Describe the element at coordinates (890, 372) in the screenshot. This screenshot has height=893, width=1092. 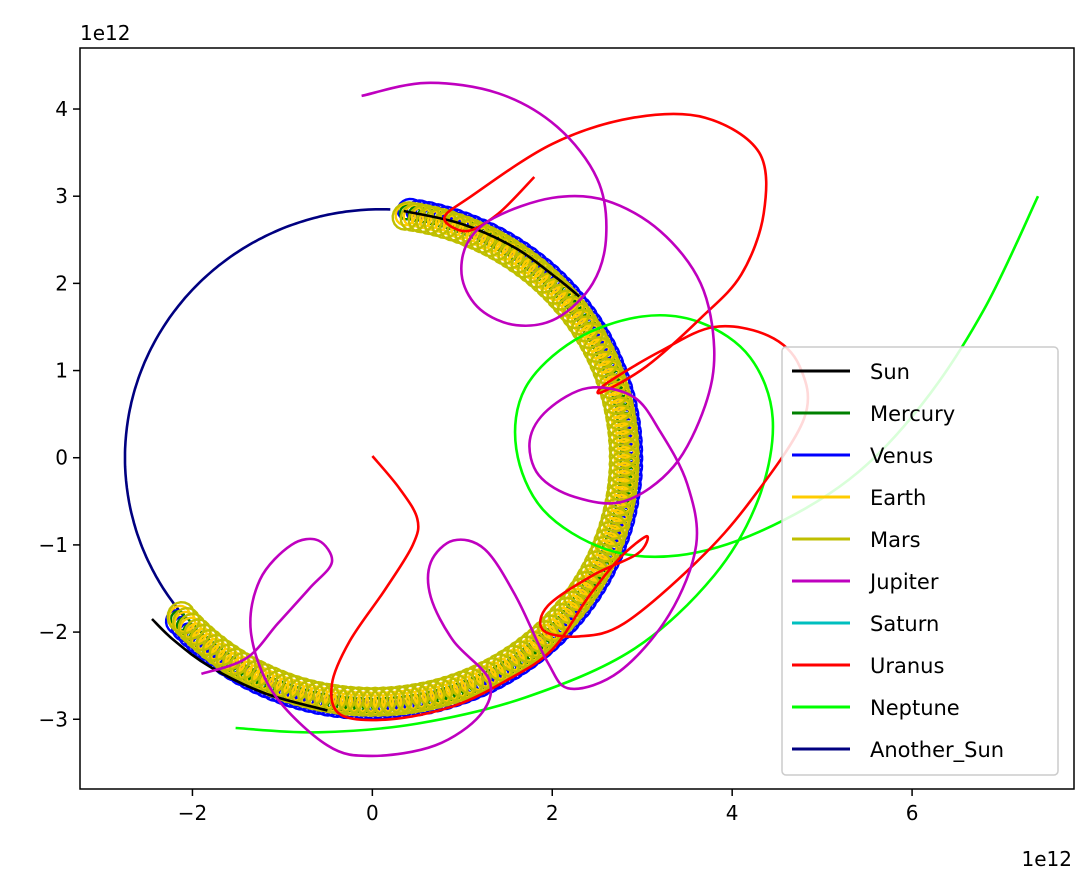
I see `legend-label-sun: Sun` at that location.